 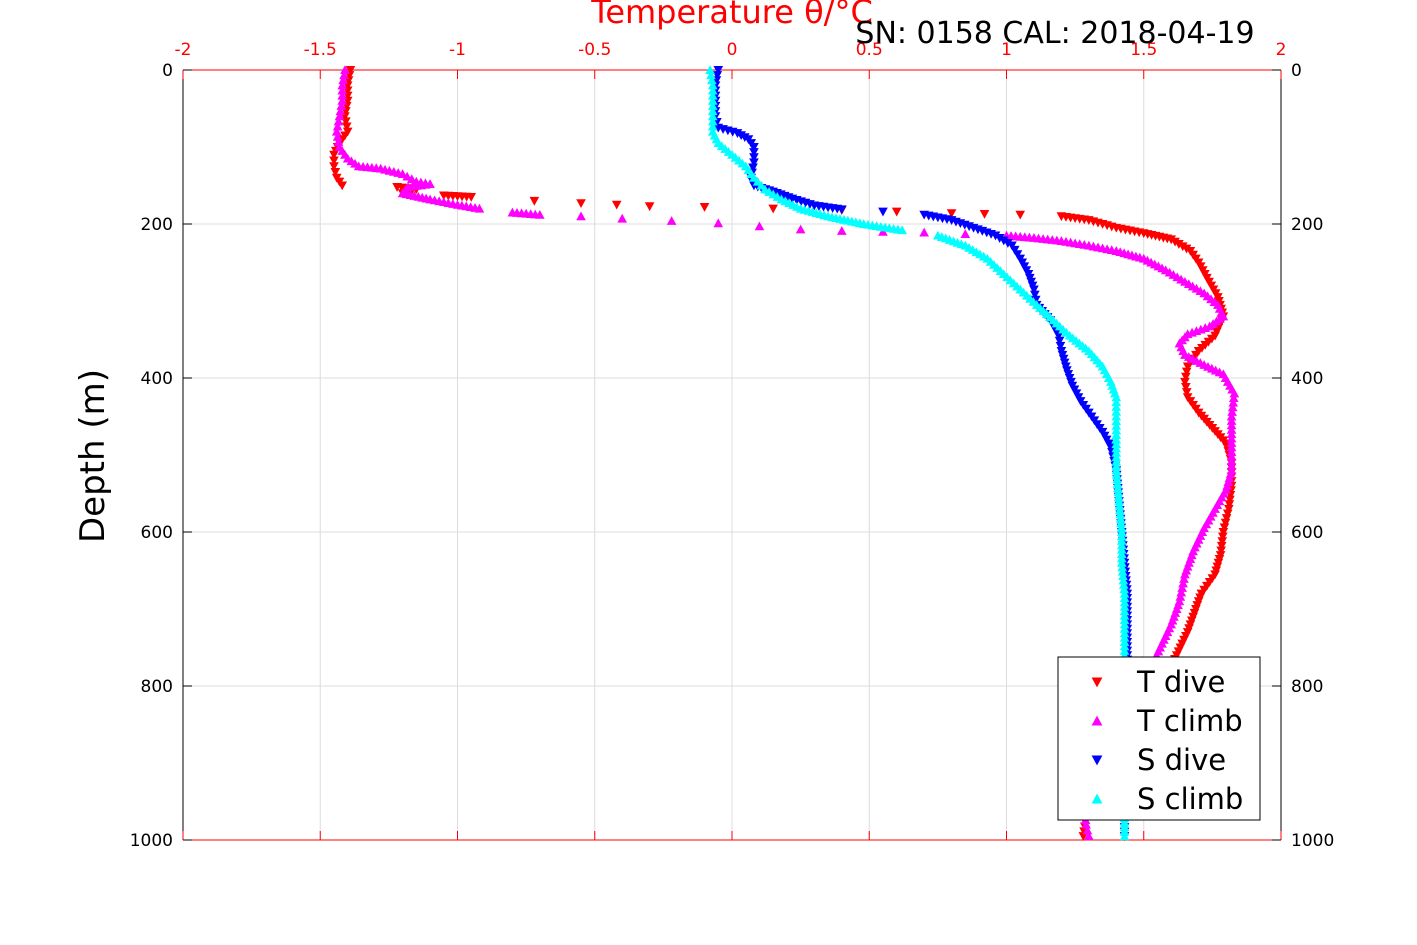 What do you see at coordinates (869, 50) in the screenshot?
I see `x-tick-label: 0.5` at bounding box center [869, 50].